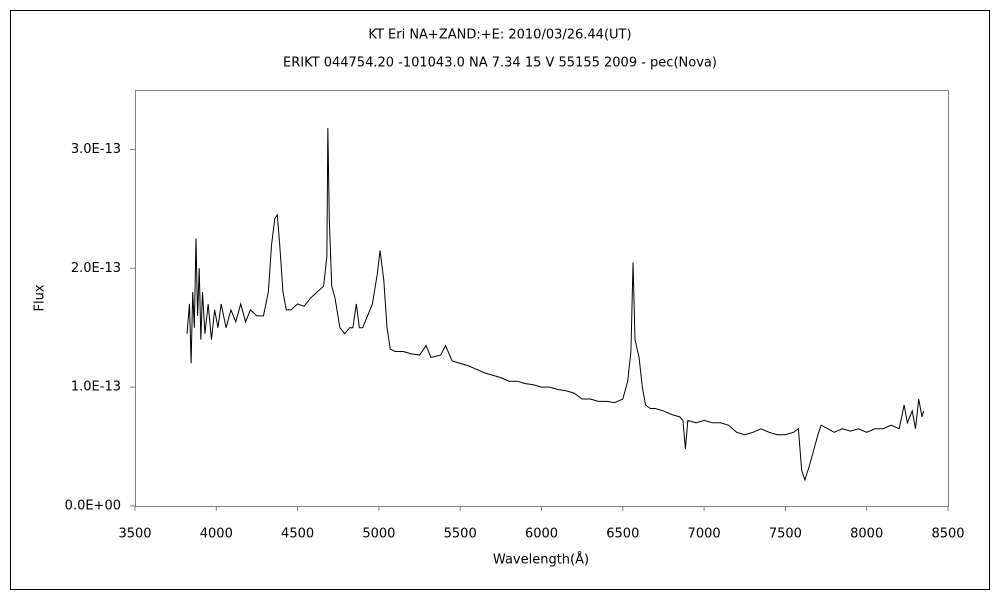 The image size is (1000, 604). Describe the element at coordinates (499, 35) in the screenshot. I see `chart-title: KT Eri NA+ZAND:+E: 2010/03/26.44(UT)` at that location.